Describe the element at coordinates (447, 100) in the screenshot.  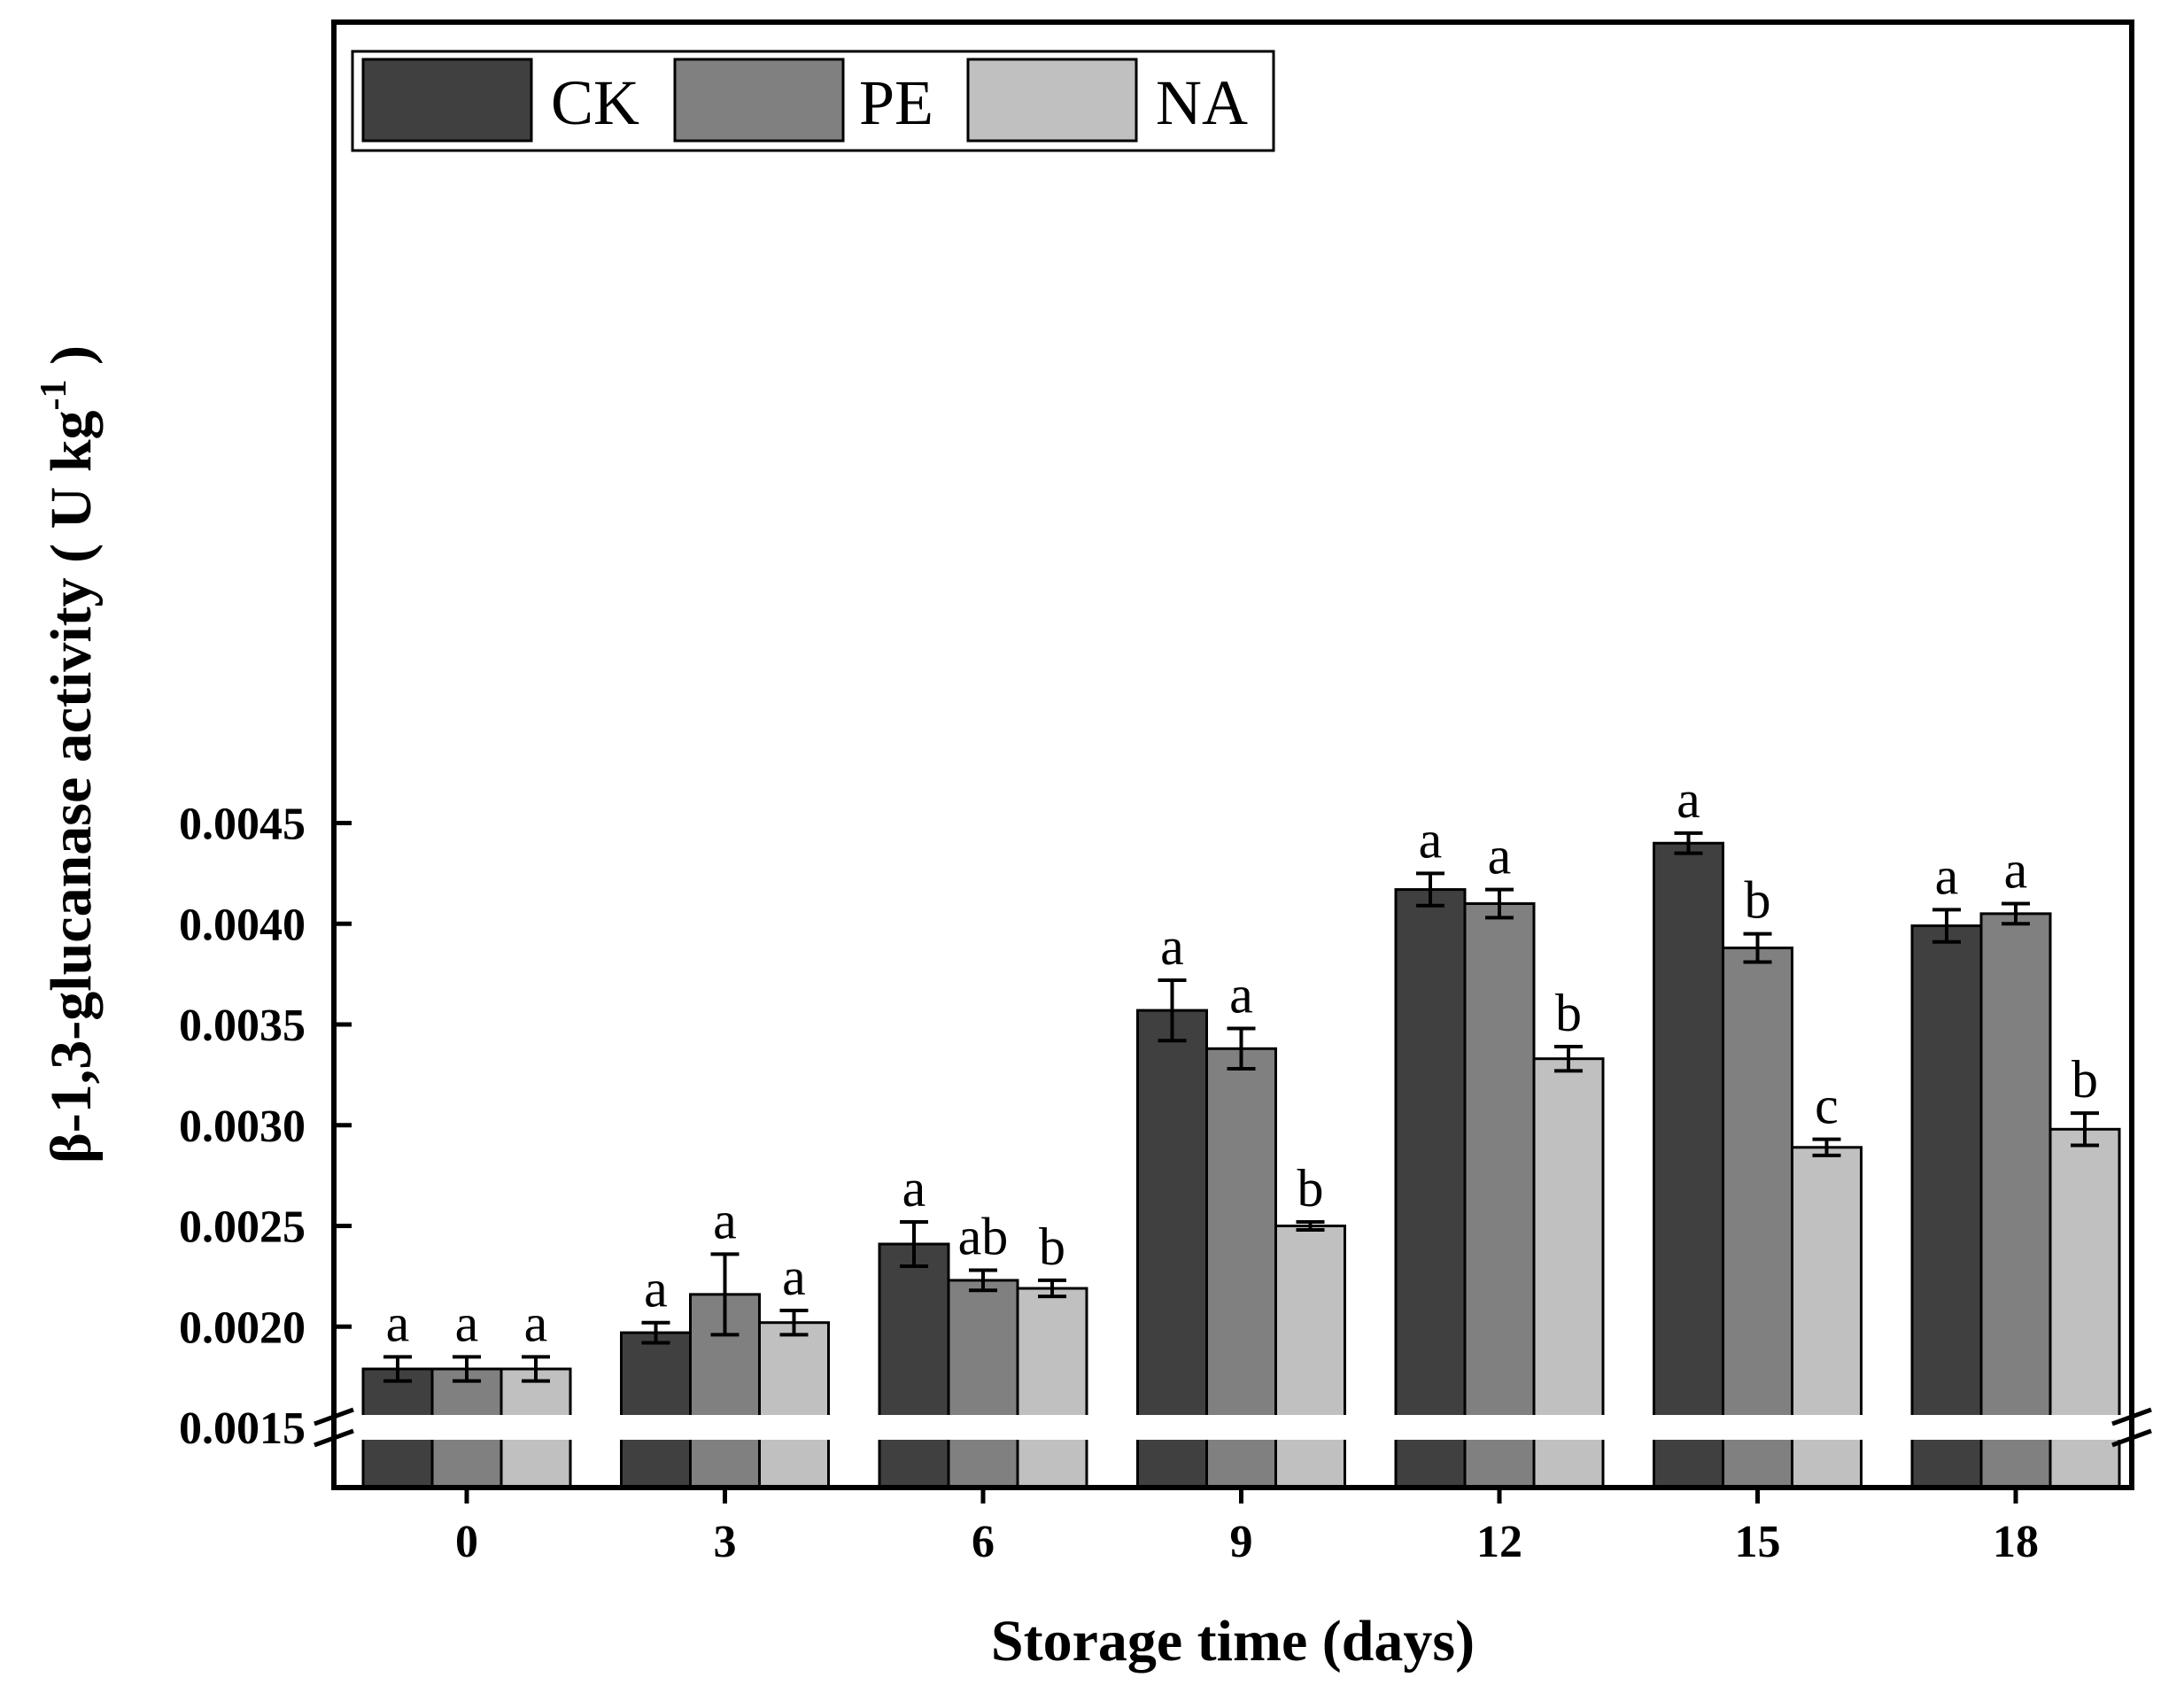
I see `legend-swatch-CK` at that location.